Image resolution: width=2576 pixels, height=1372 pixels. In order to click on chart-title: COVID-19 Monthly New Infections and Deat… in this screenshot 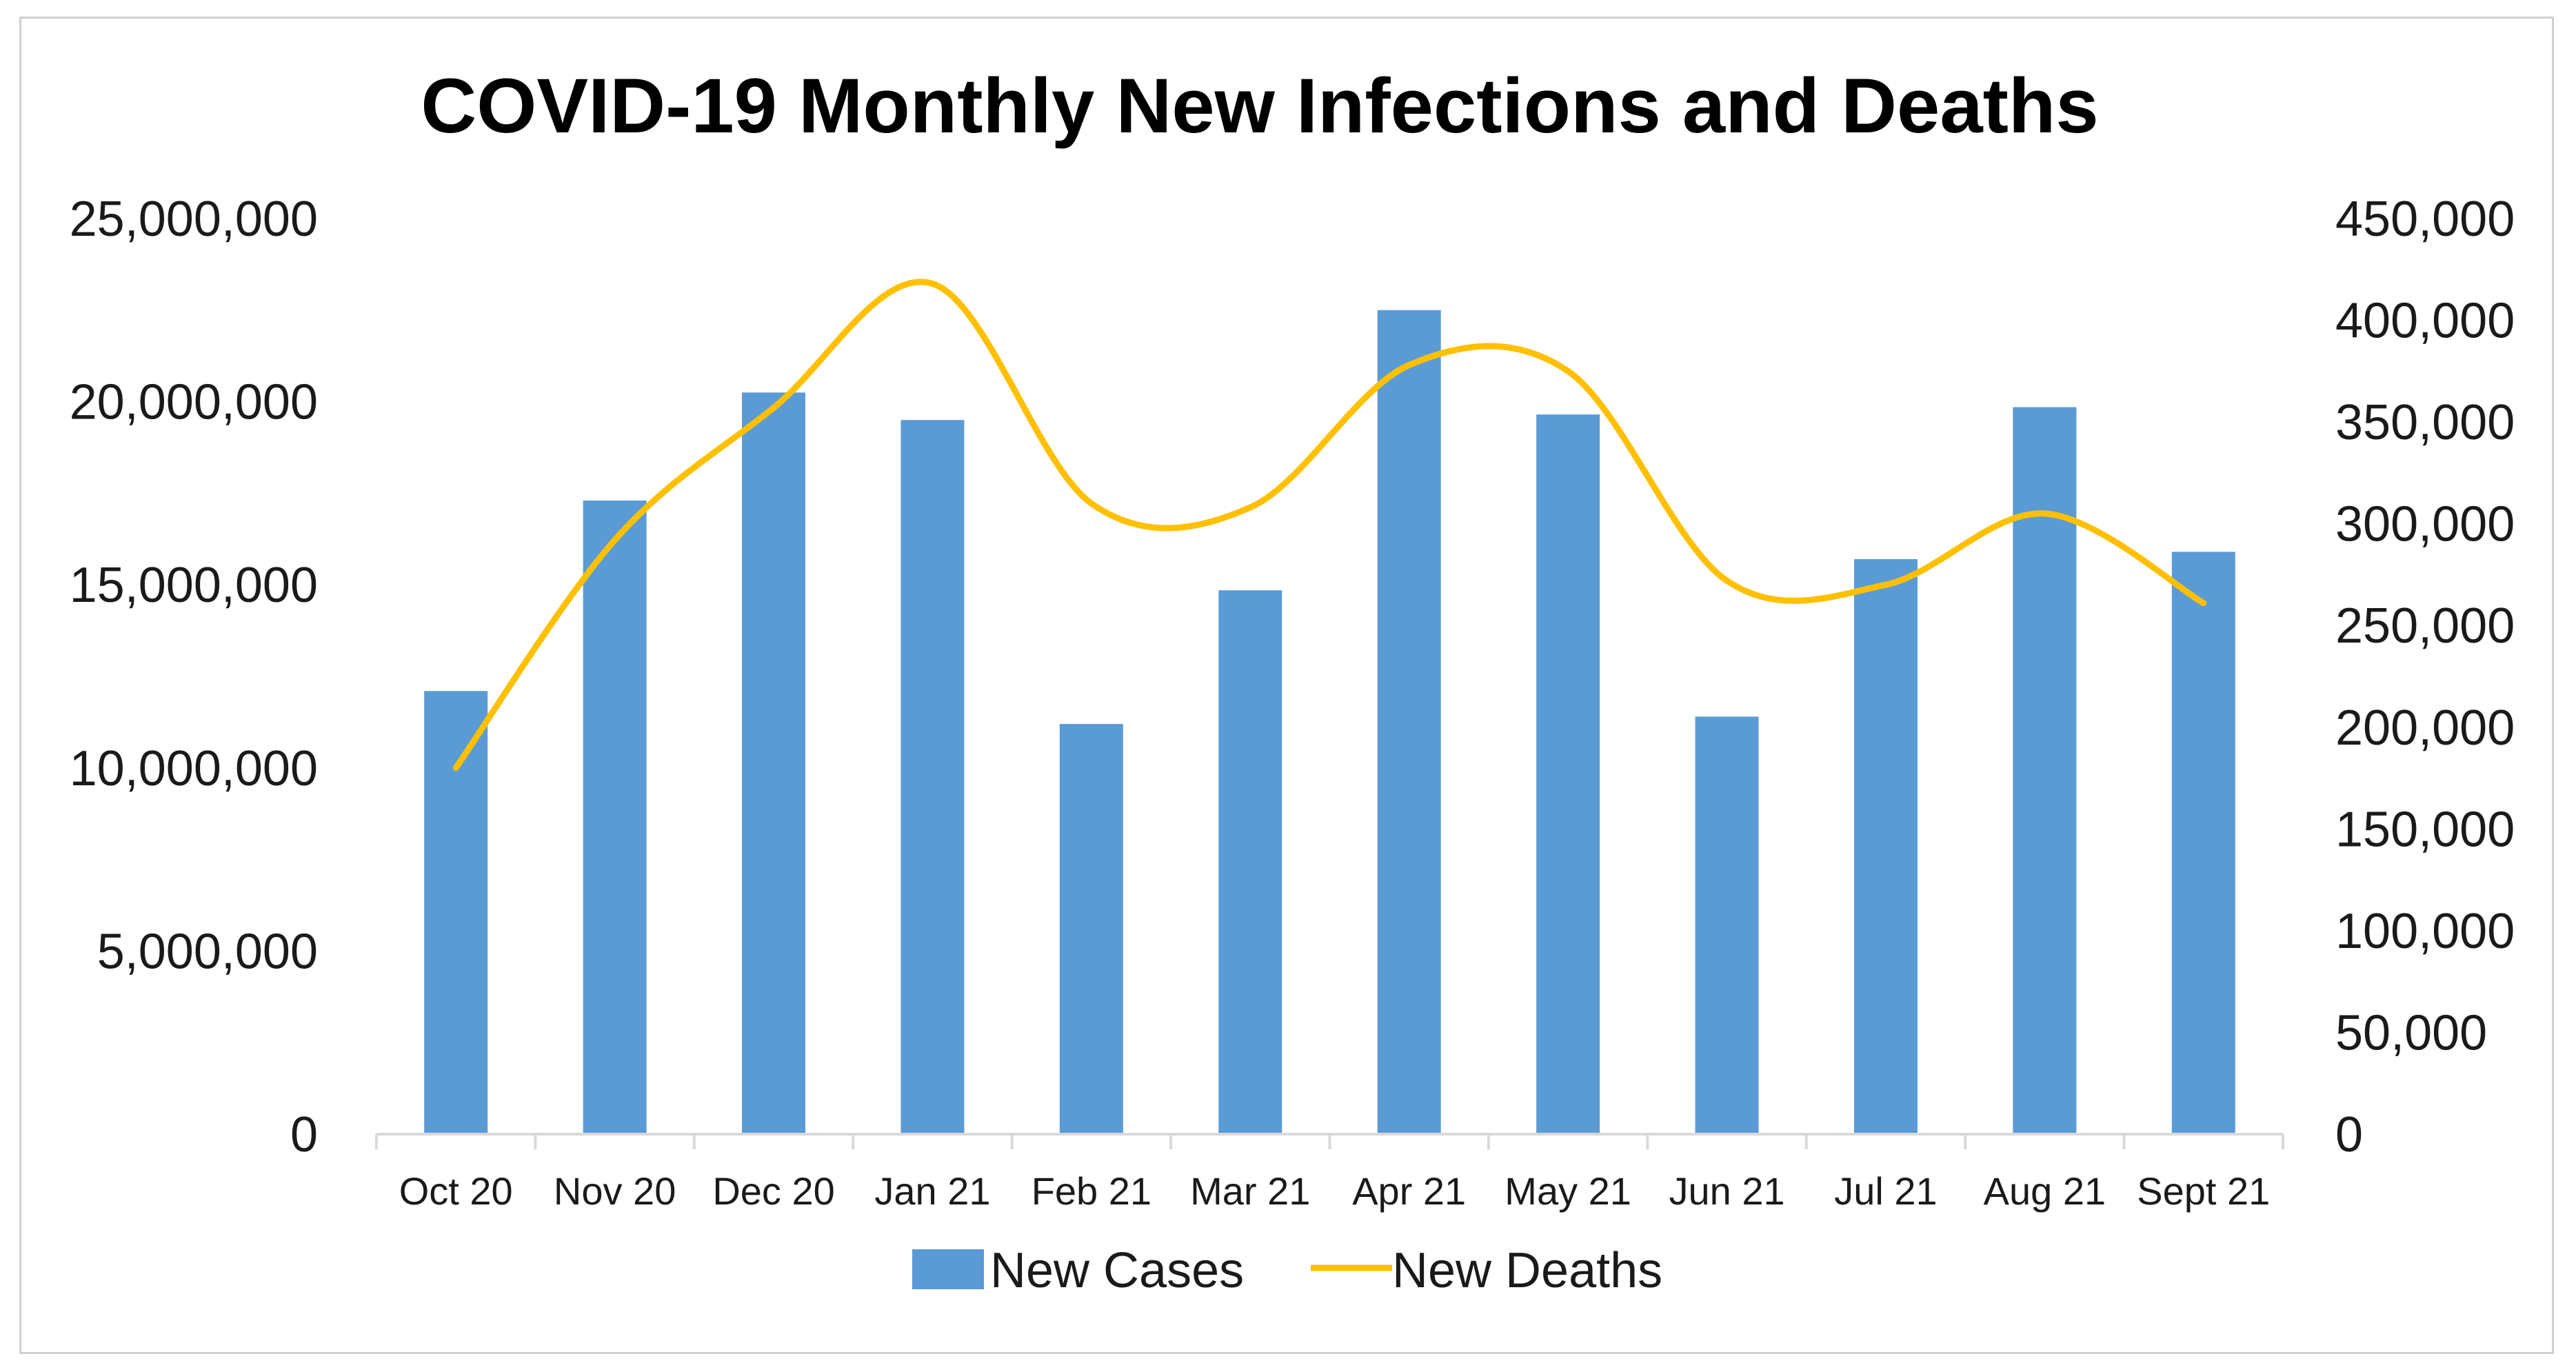, I will do `click(1259, 106)`.